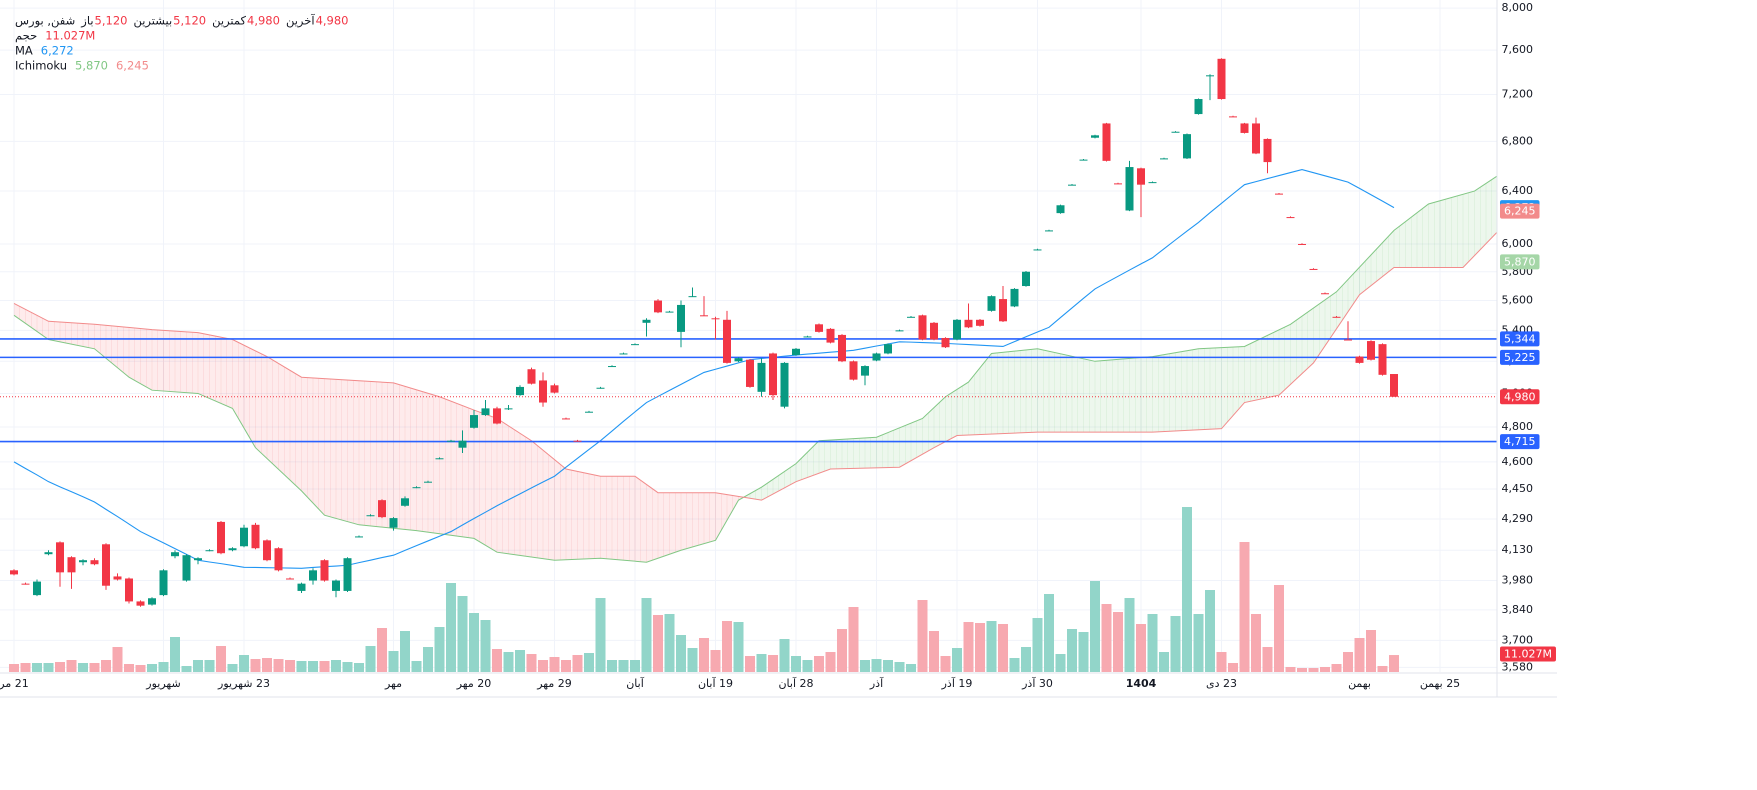 The width and height of the screenshot is (1757, 790). What do you see at coordinates (1520, 211) in the screenshot?
I see `badge-bg` at bounding box center [1520, 211].